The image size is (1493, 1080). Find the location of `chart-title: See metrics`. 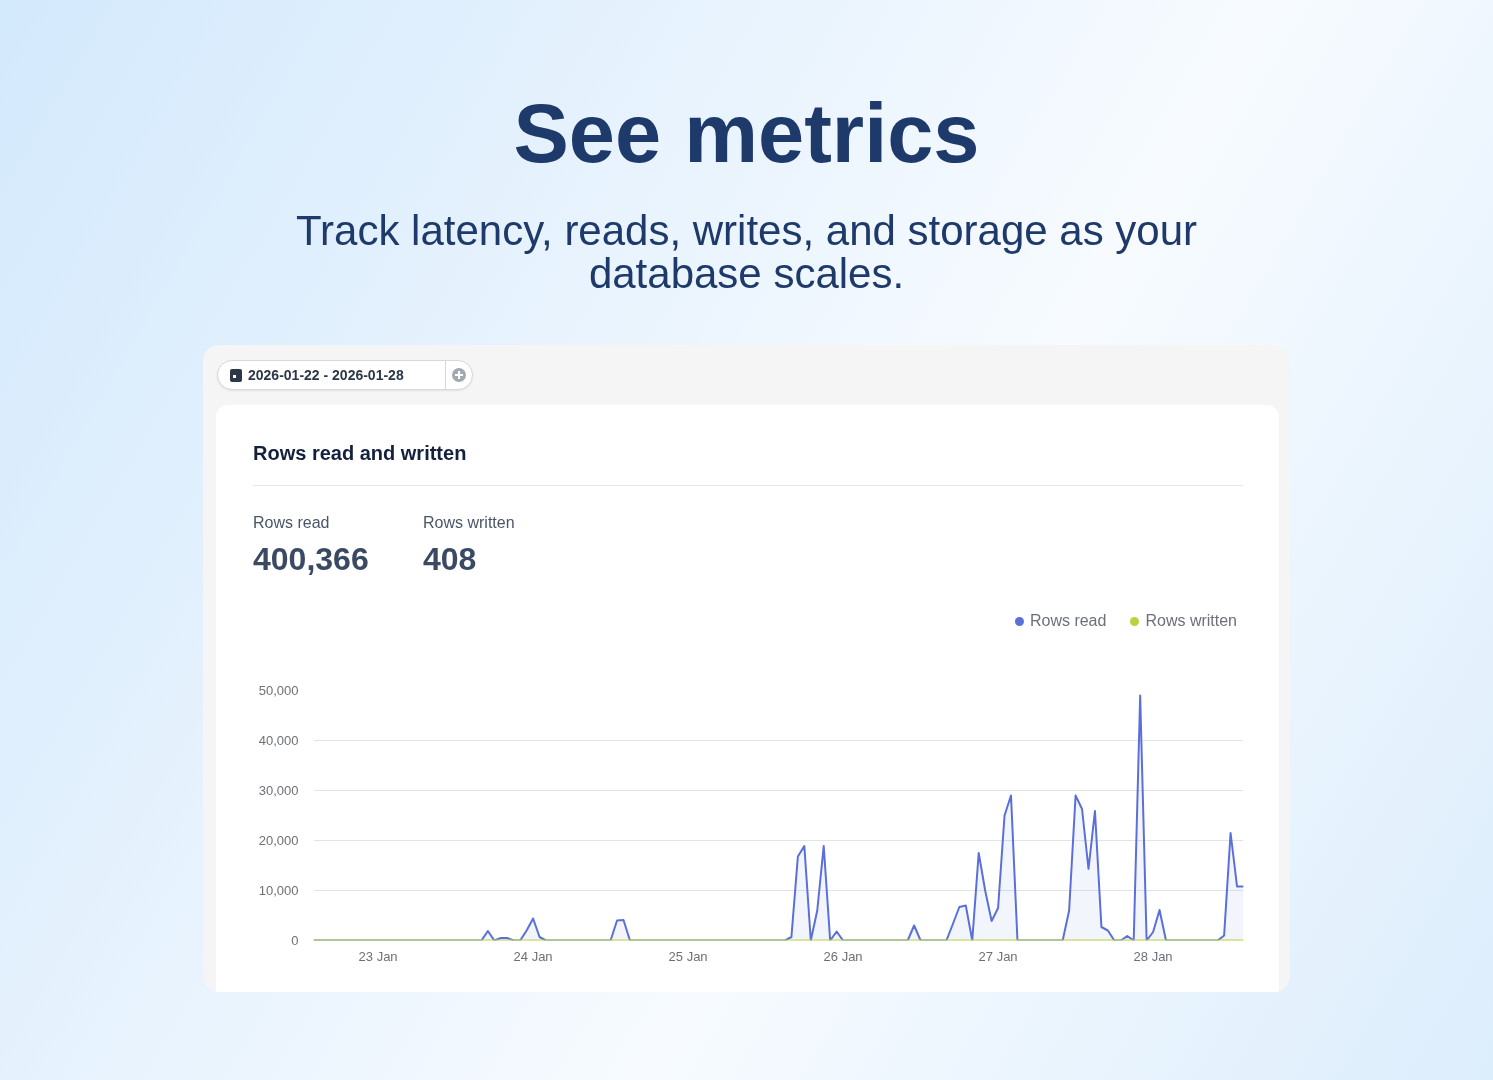

chart-title: See metrics is located at coordinates (746, 133).